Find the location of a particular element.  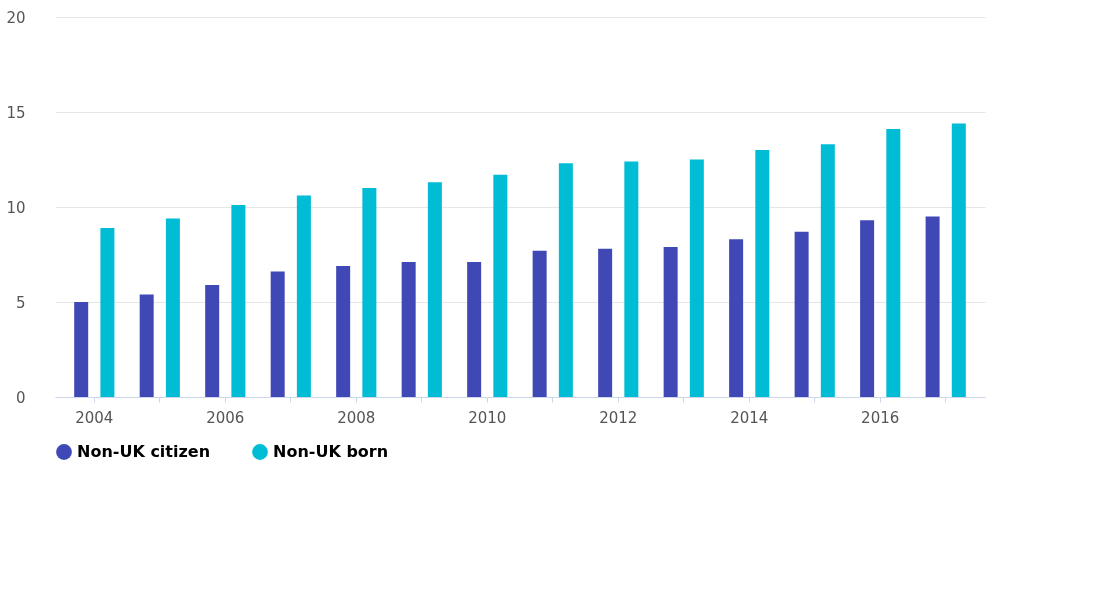

x-tick-label: 2010 is located at coordinates (487, 417).